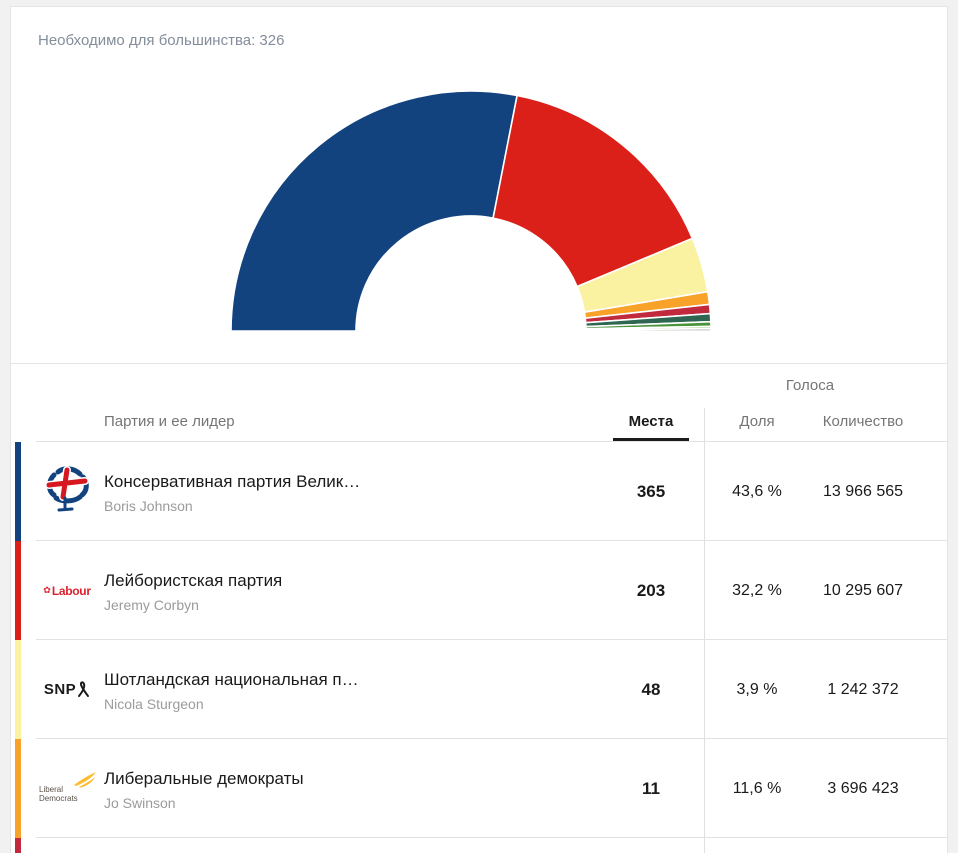  I want to click on libdem-party-logo-icon: Liberal Democrats, so click(67, 788).